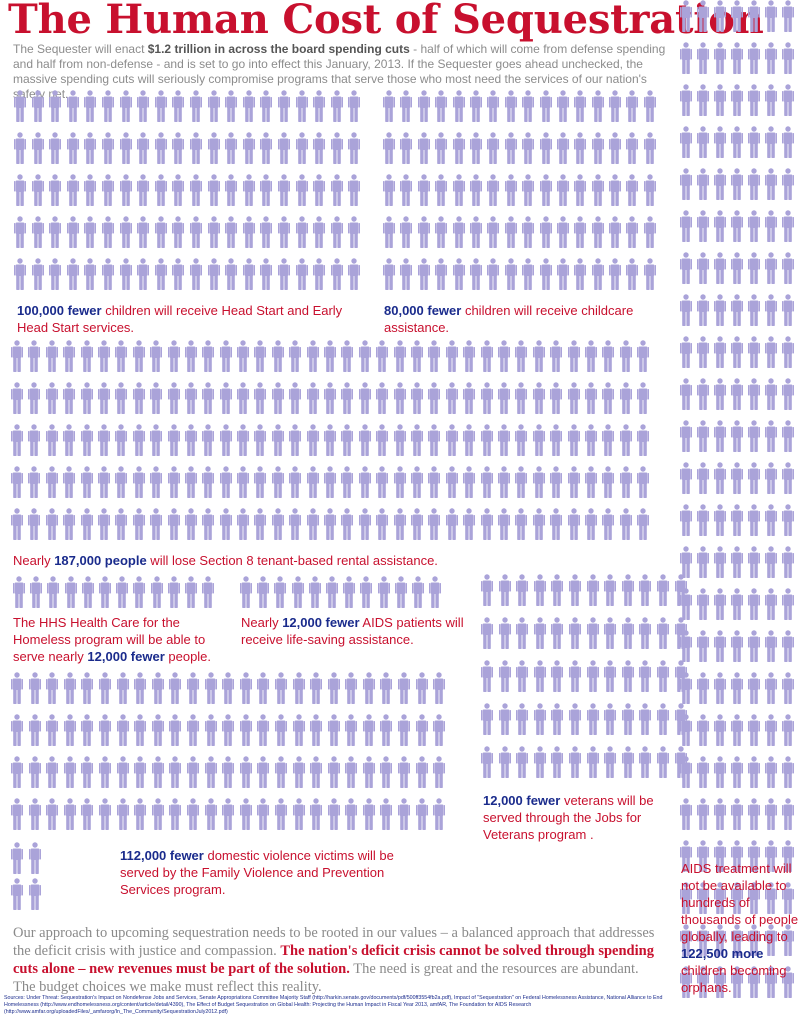 This screenshot has height=1020, width=800. Describe the element at coordinates (423, 310) in the screenshot. I see `caption-number: 80,000 fewer` at that location.